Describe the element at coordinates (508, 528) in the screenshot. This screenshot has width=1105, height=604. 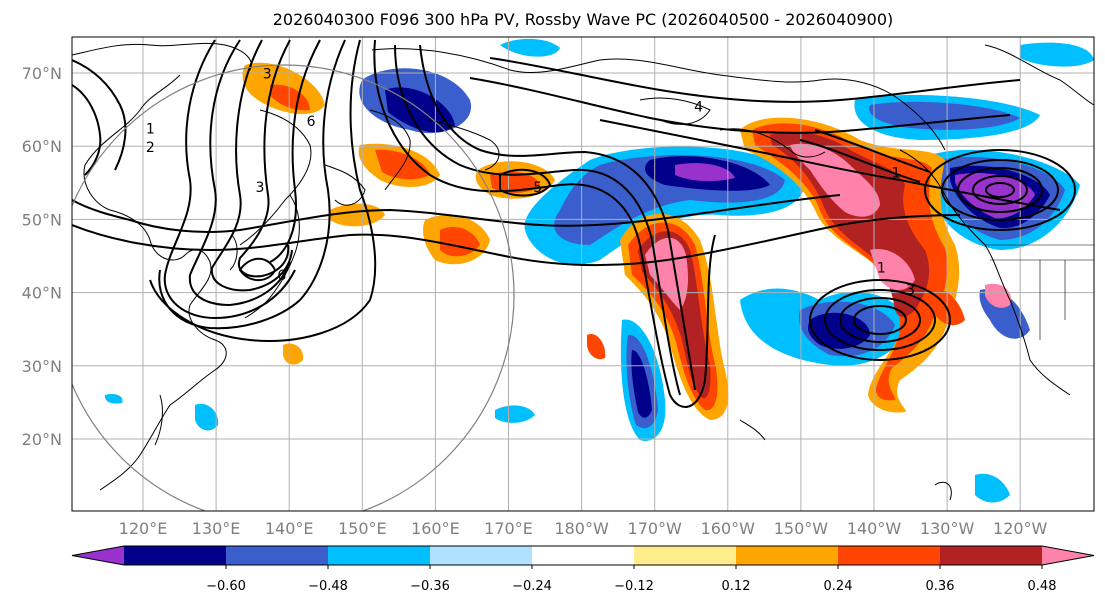
I see `lon-label: 170°E` at that location.